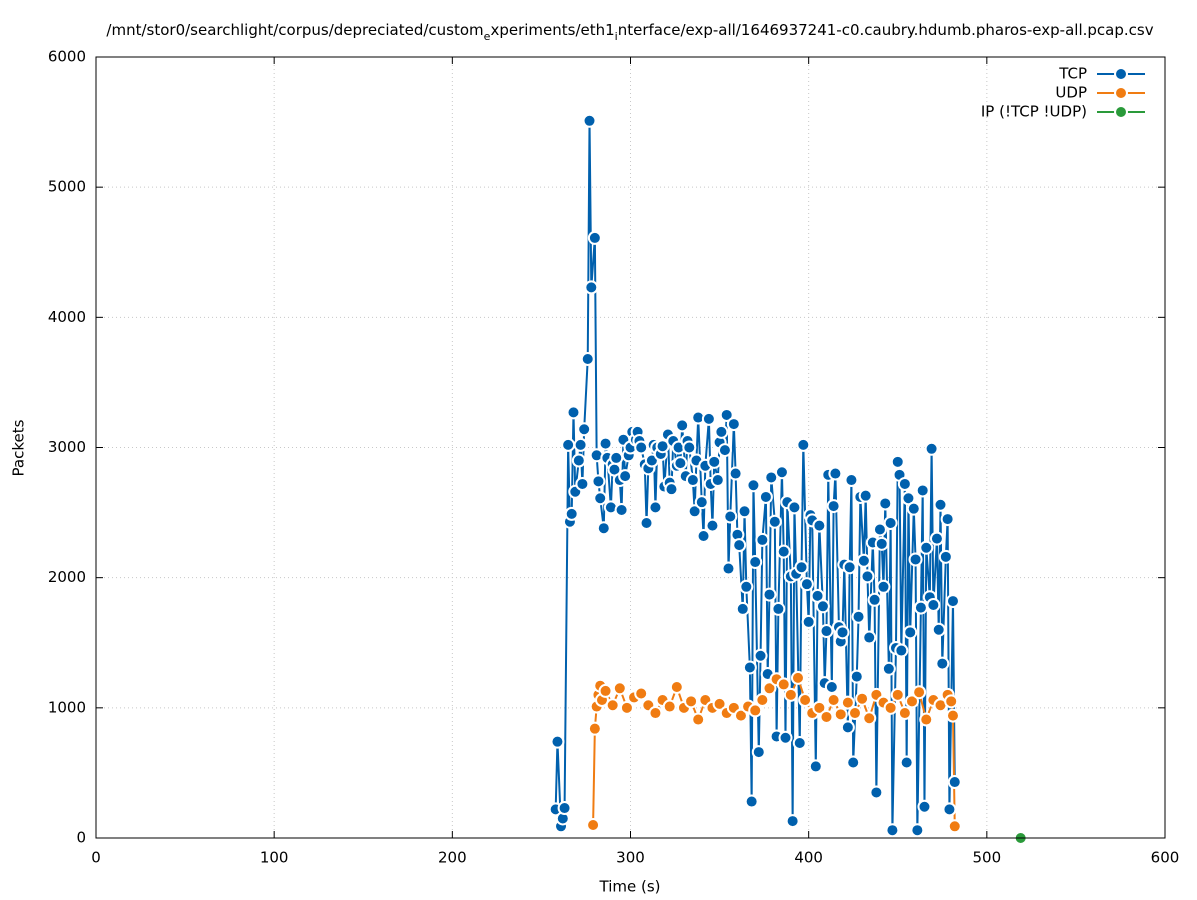 This screenshot has height=900, width=1197. Describe the element at coordinates (67, 577) in the screenshot. I see `y-tick-label: 2000` at that location.